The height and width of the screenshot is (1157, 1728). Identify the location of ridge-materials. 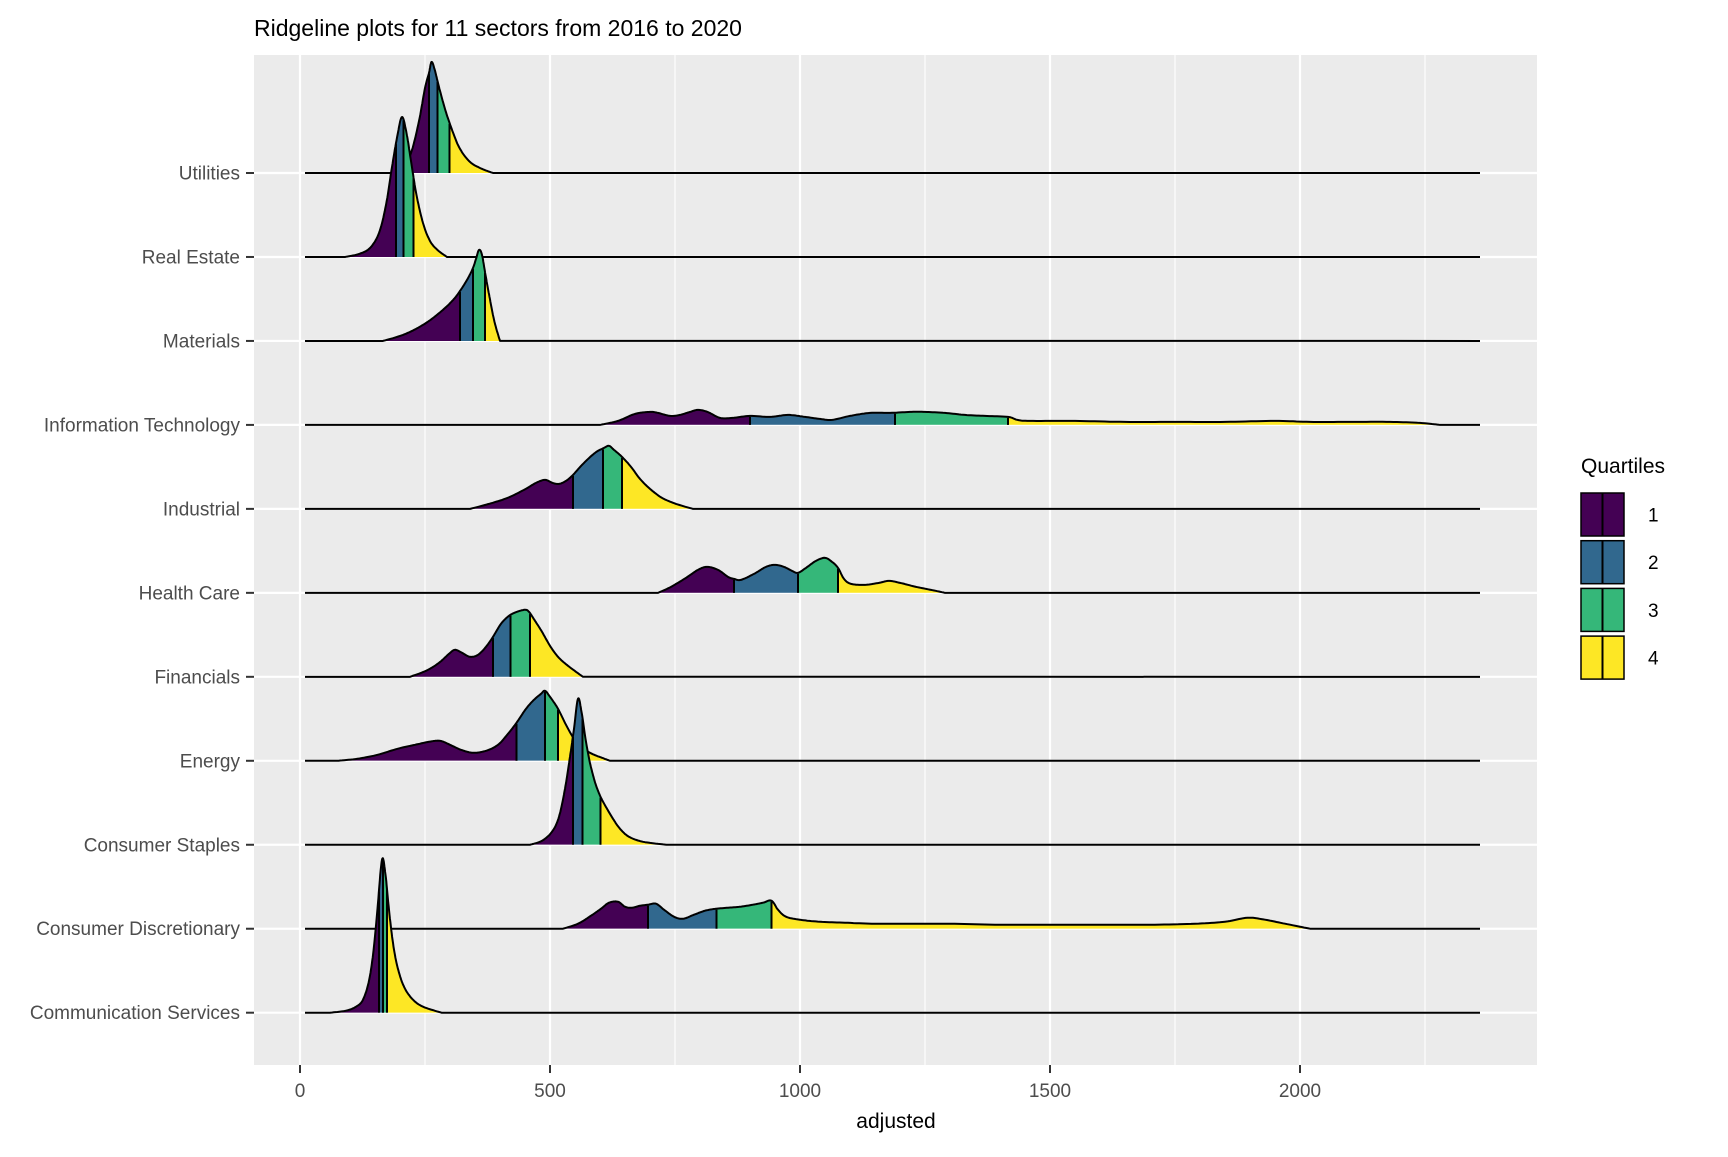
(893, 295).